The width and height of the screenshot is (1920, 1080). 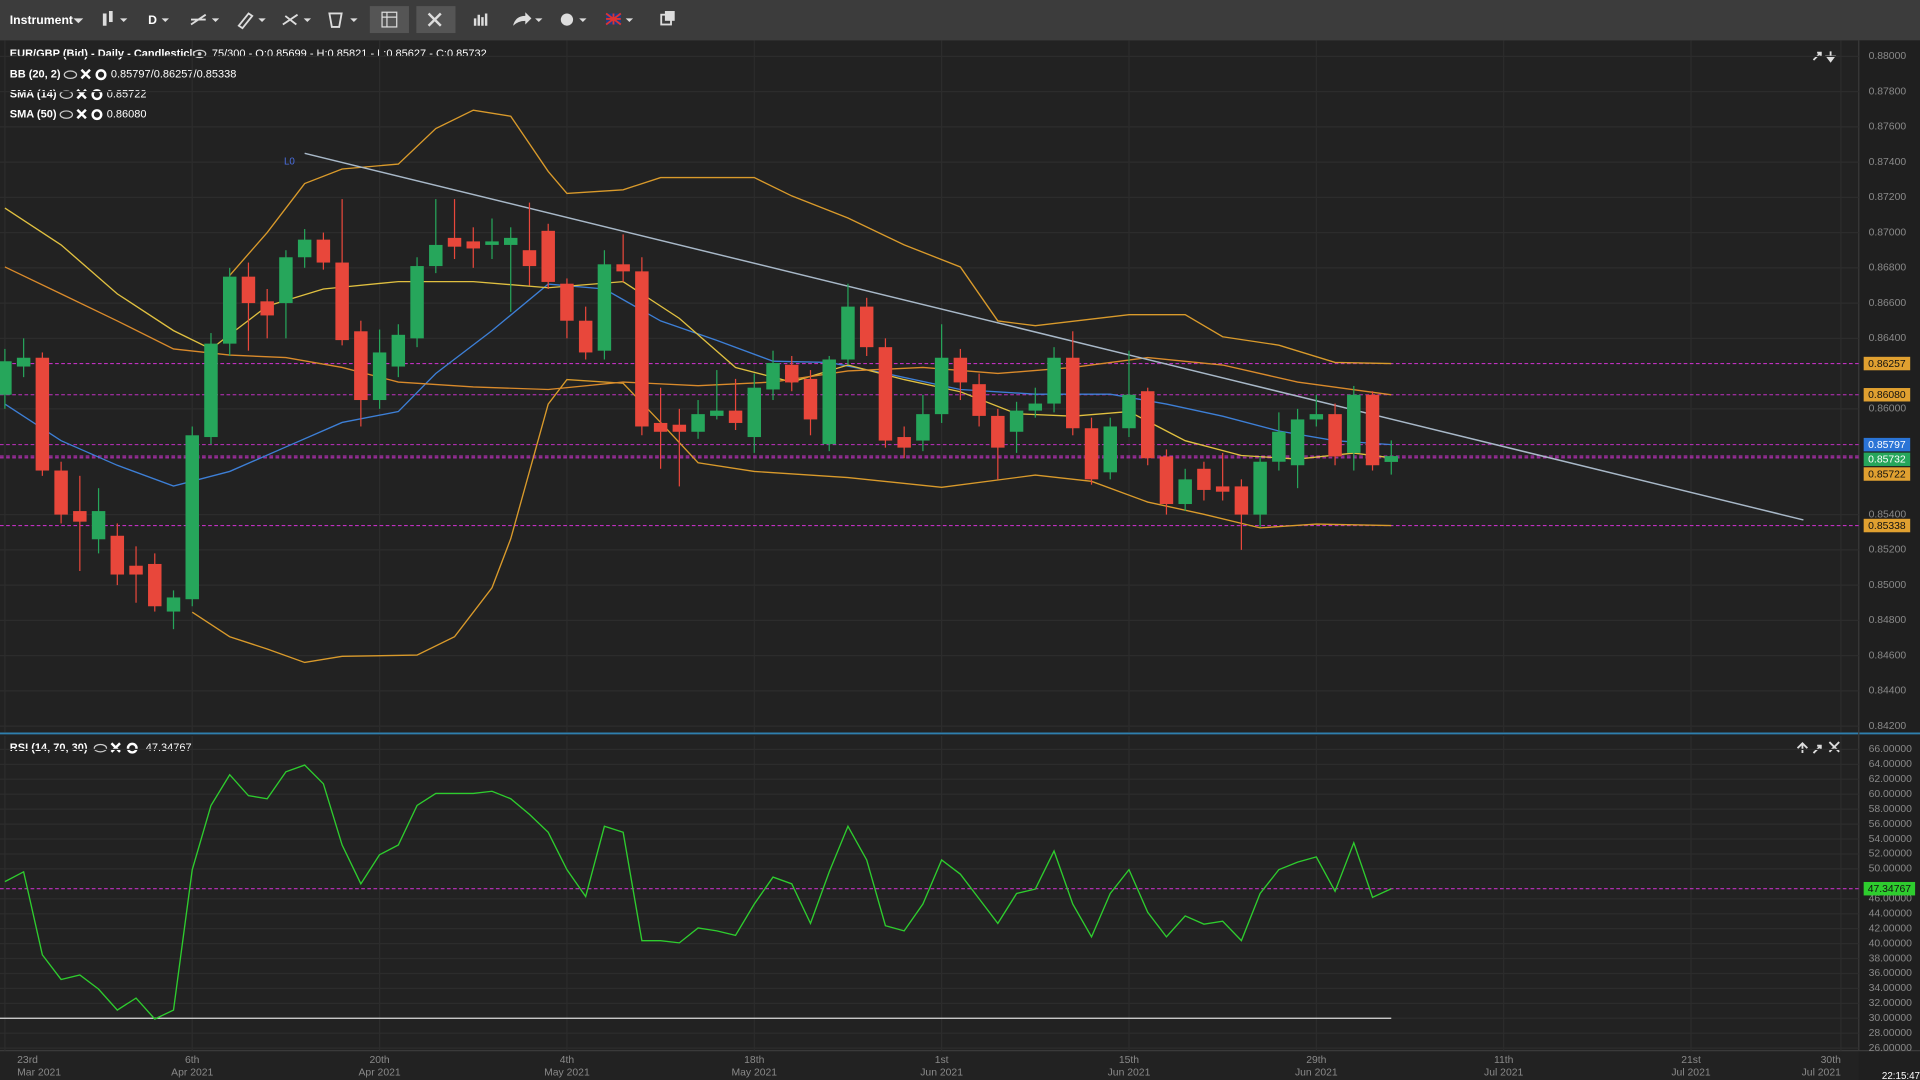 I want to click on shape-tool, so click(x=297, y=19).